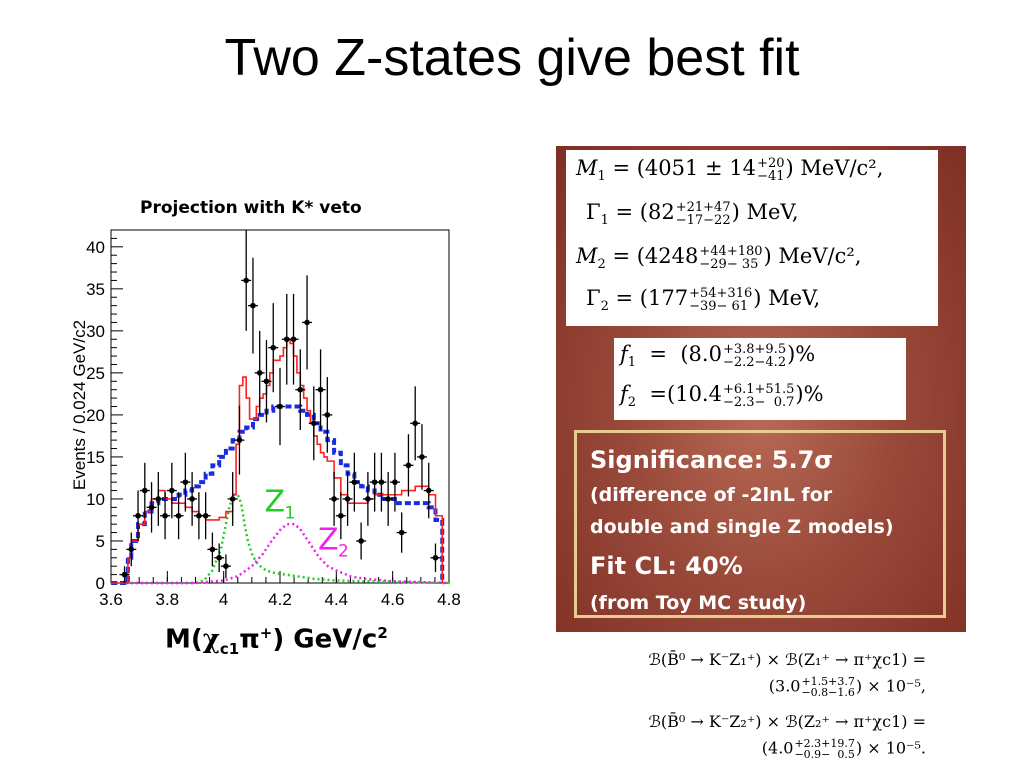  Describe the element at coordinates (275, 502) in the screenshot. I see `z1-label: Z` at that location.